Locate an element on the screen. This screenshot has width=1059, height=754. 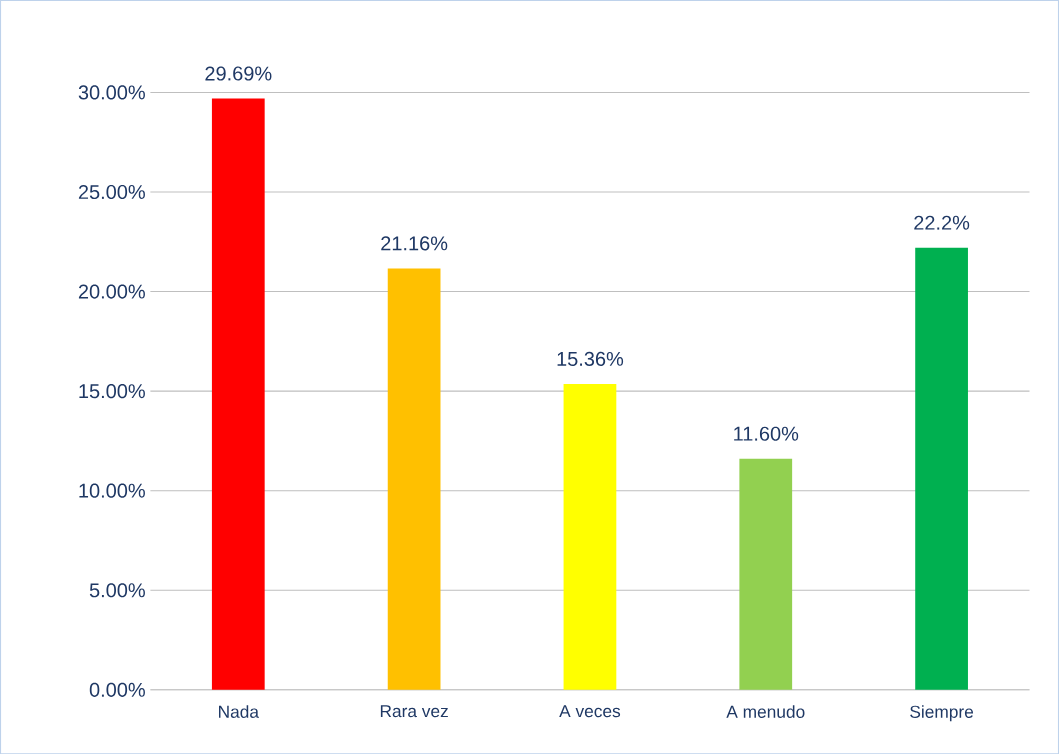
x-tick-label: Siempre is located at coordinates (942, 713).